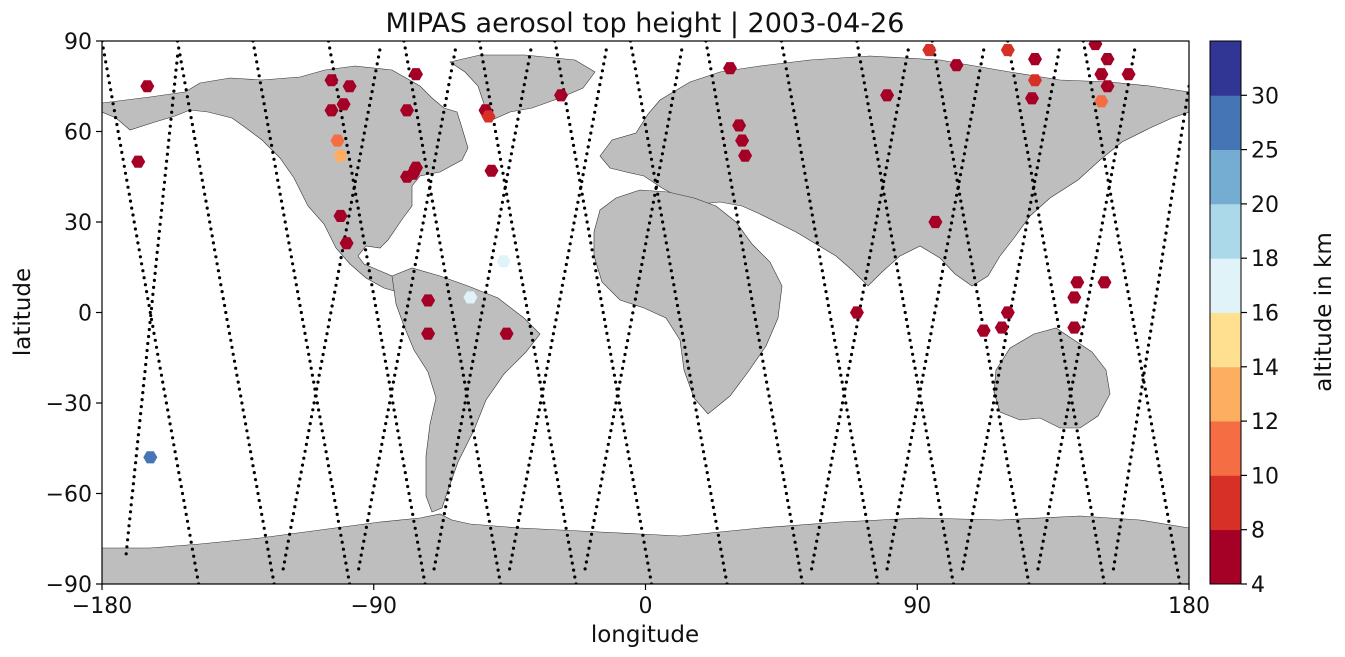  I want to click on colorbar-tick-label: 10, so click(1265, 476).